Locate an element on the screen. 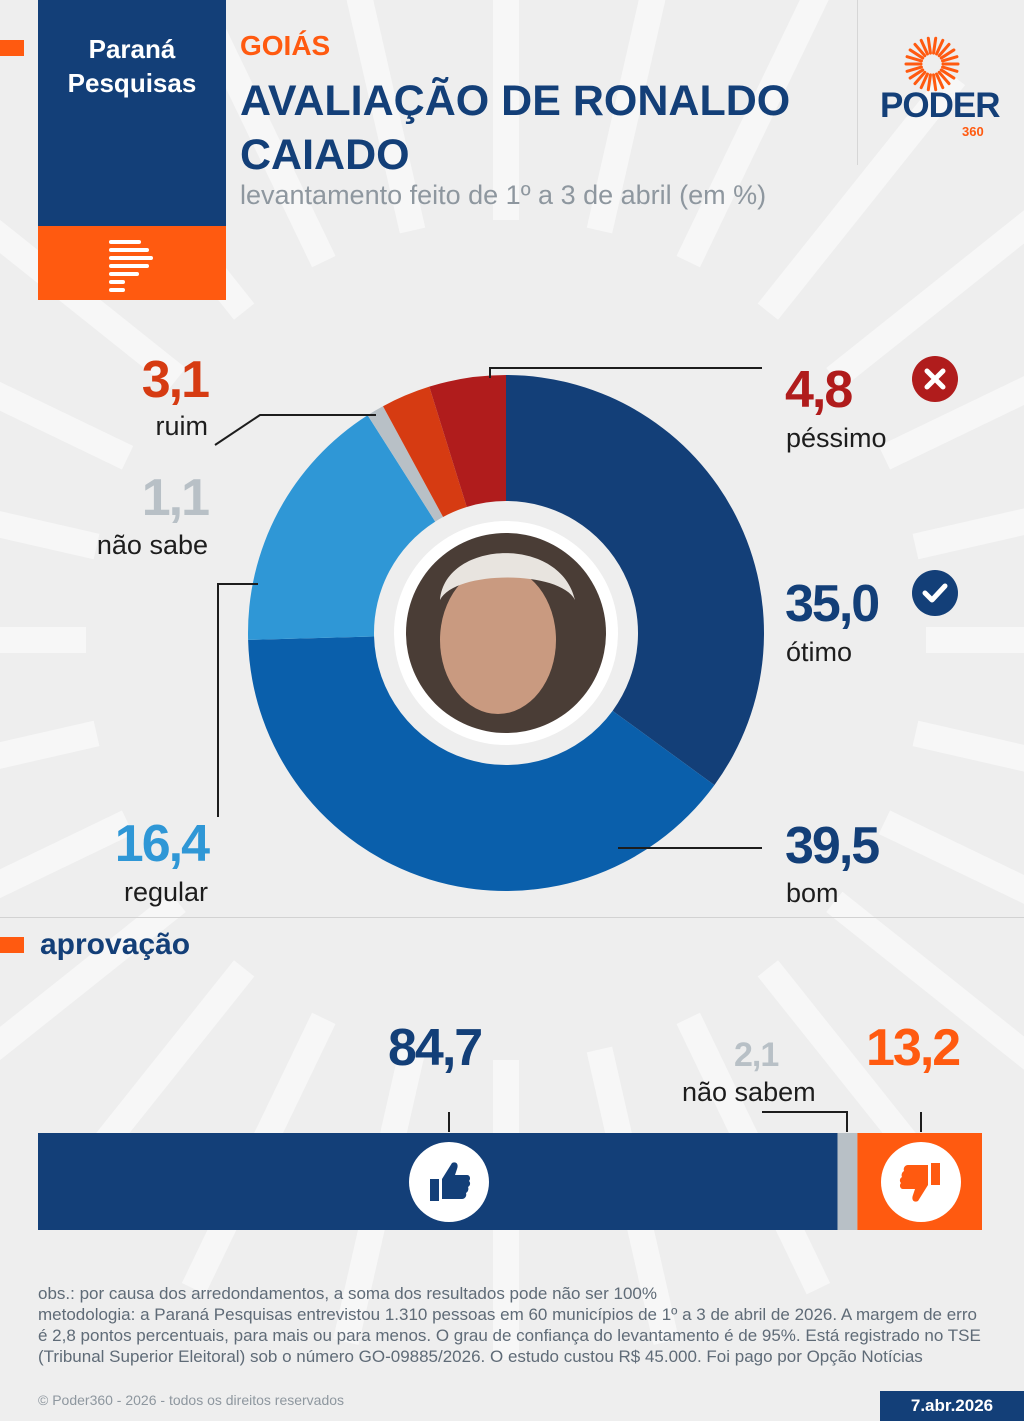  page-title: AVALIAÇÃO DE RONALDO CAIADO is located at coordinates (540, 128).